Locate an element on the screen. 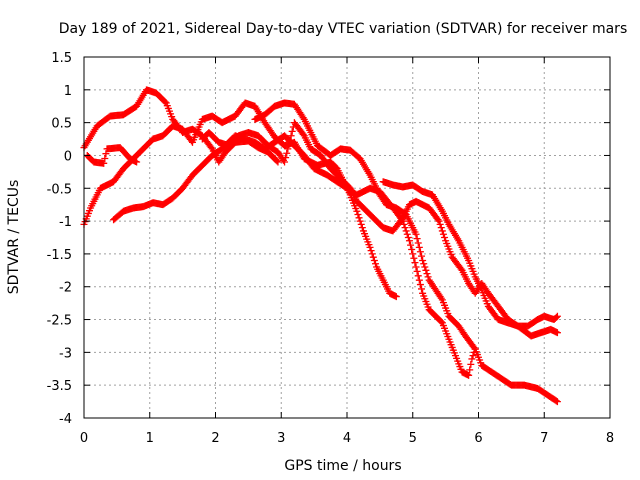 The height and width of the screenshot is (480, 640). x-tick-label: 1 is located at coordinates (150, 438).